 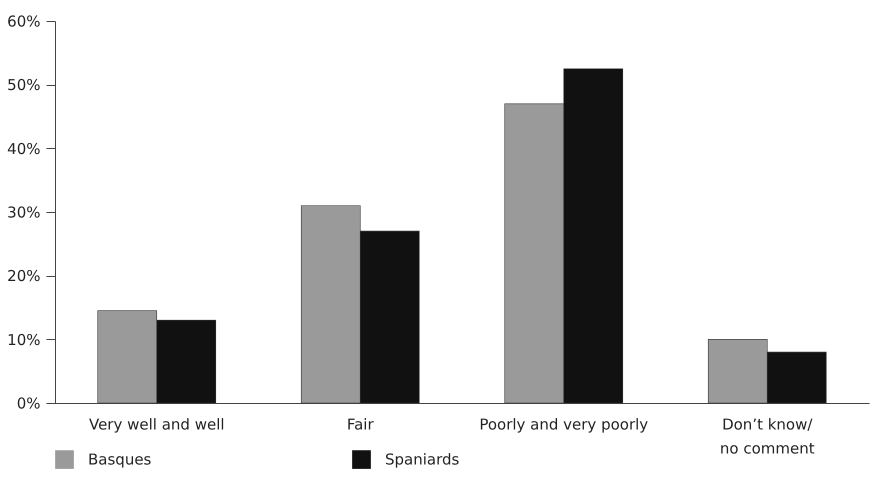 I want to click on x-tick-label: Very well and well, so click(x=156, y=425).